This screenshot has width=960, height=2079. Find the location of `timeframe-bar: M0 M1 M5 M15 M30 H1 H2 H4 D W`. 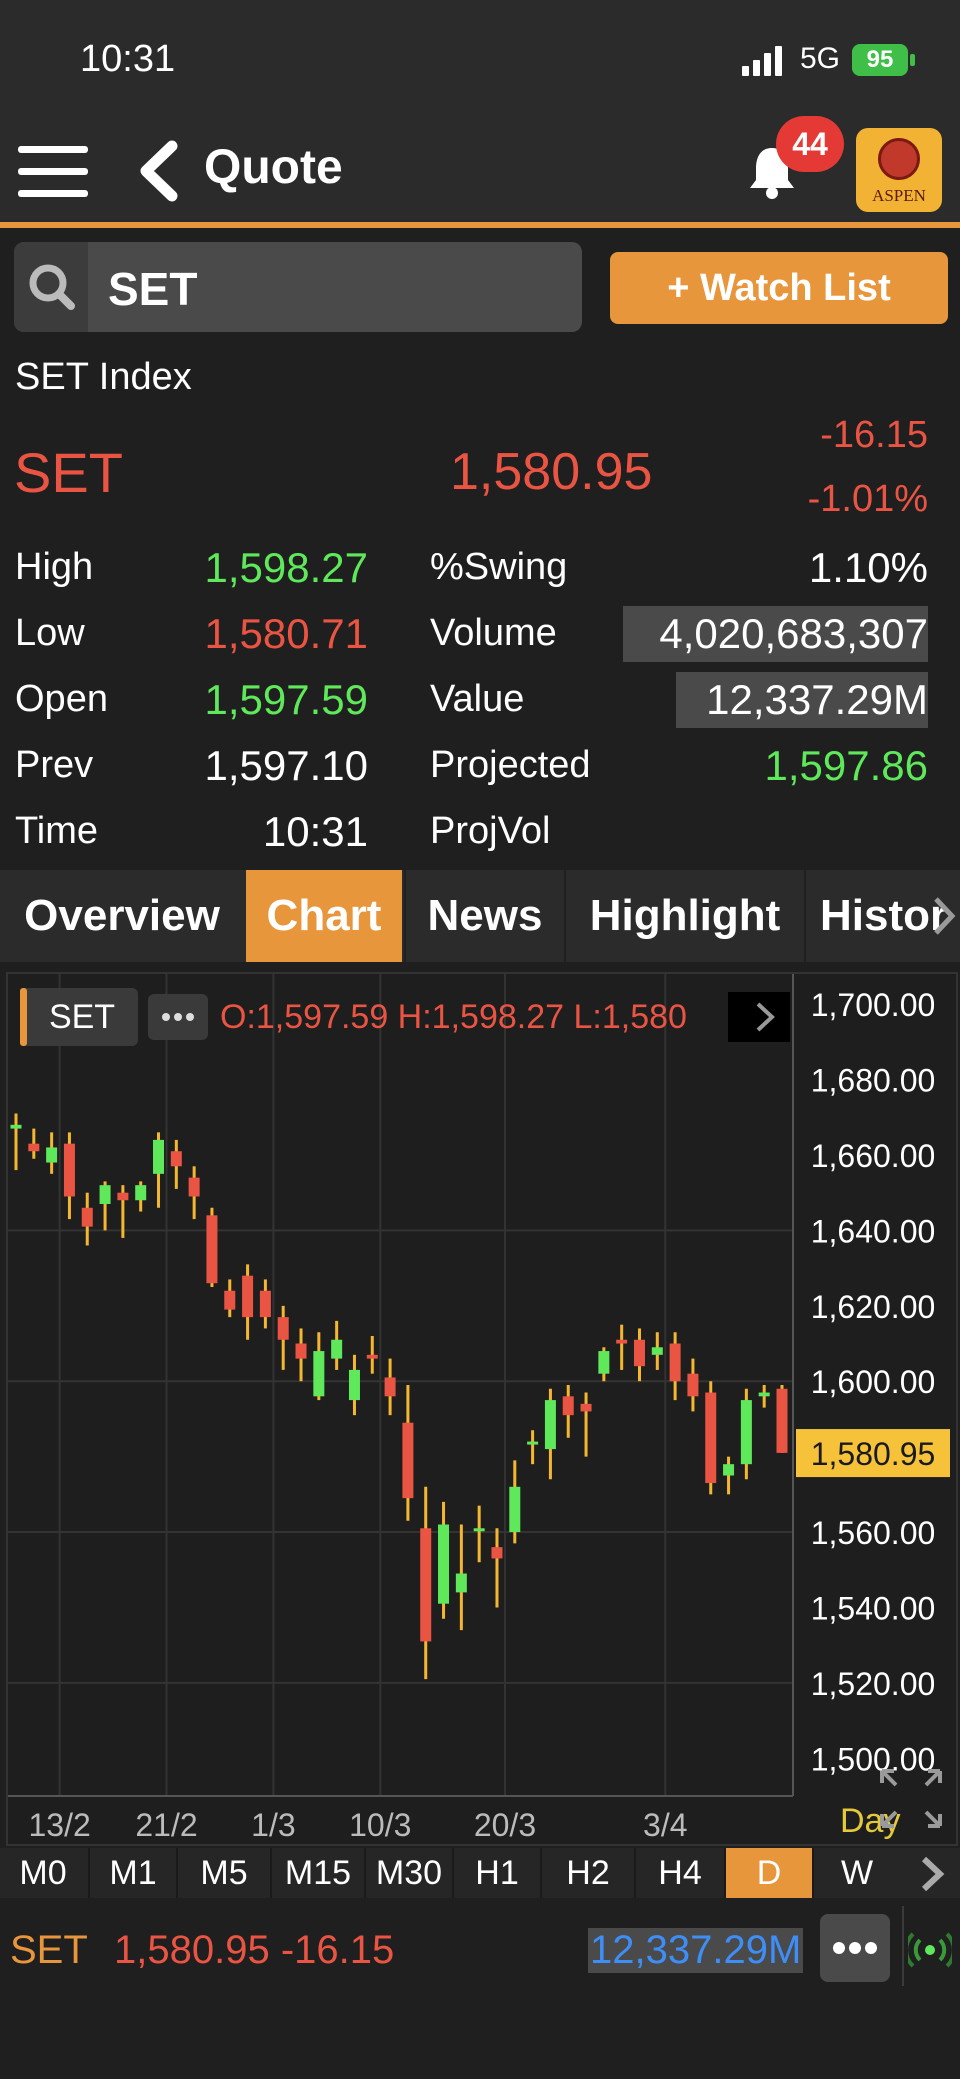

timeframe-bar: M0 M1 M5 M15 M30 H1 H2 H4 D W is located at coordinates (480, 1873).